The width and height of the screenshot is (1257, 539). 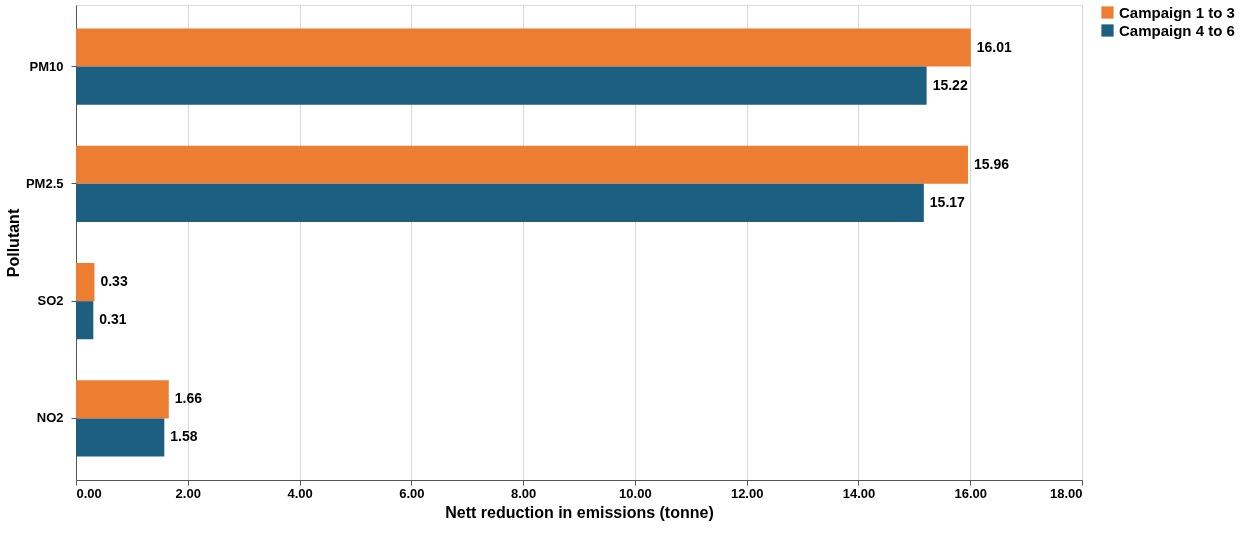 What do you see at coordinates (523, 493) in the screenshot?
I see `x-tick-label: 8.00` at bounding box center [523, 493].